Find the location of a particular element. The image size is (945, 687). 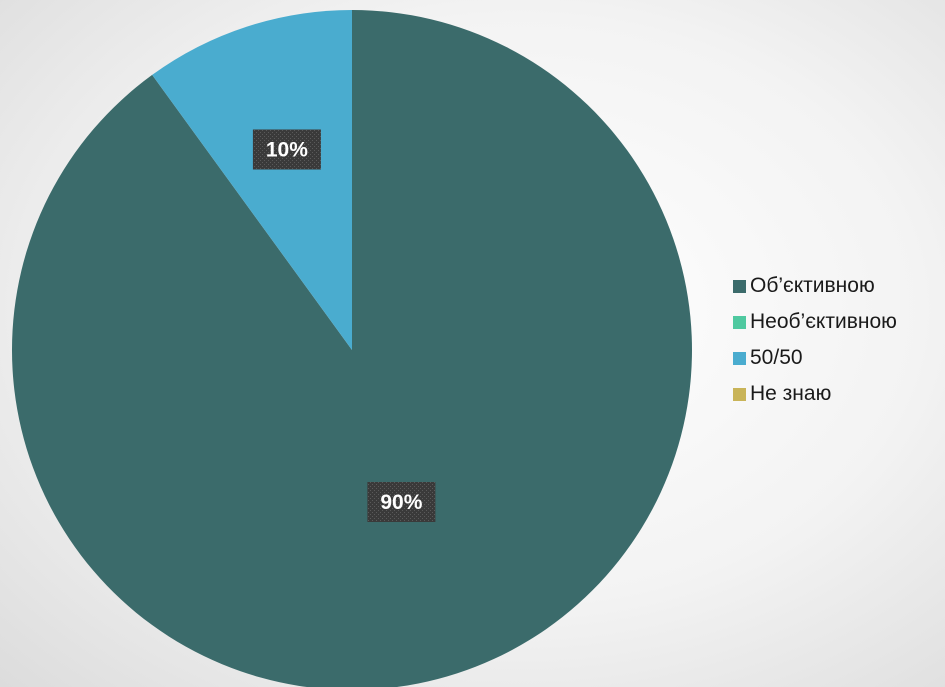

legend-label: Об’єктивною is located at coordinates (812, 285).